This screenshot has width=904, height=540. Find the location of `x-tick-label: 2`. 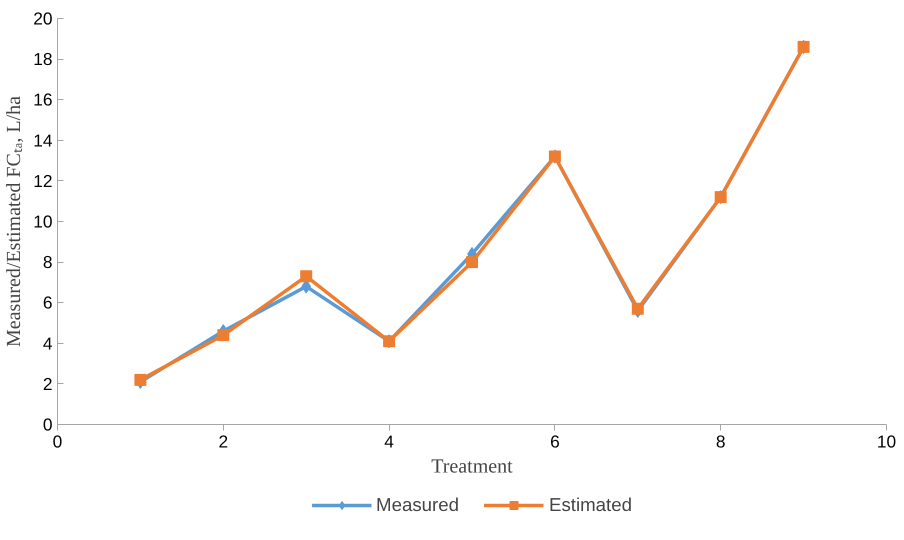

x-tick-label: 2 is located at coordinates (223, 442).